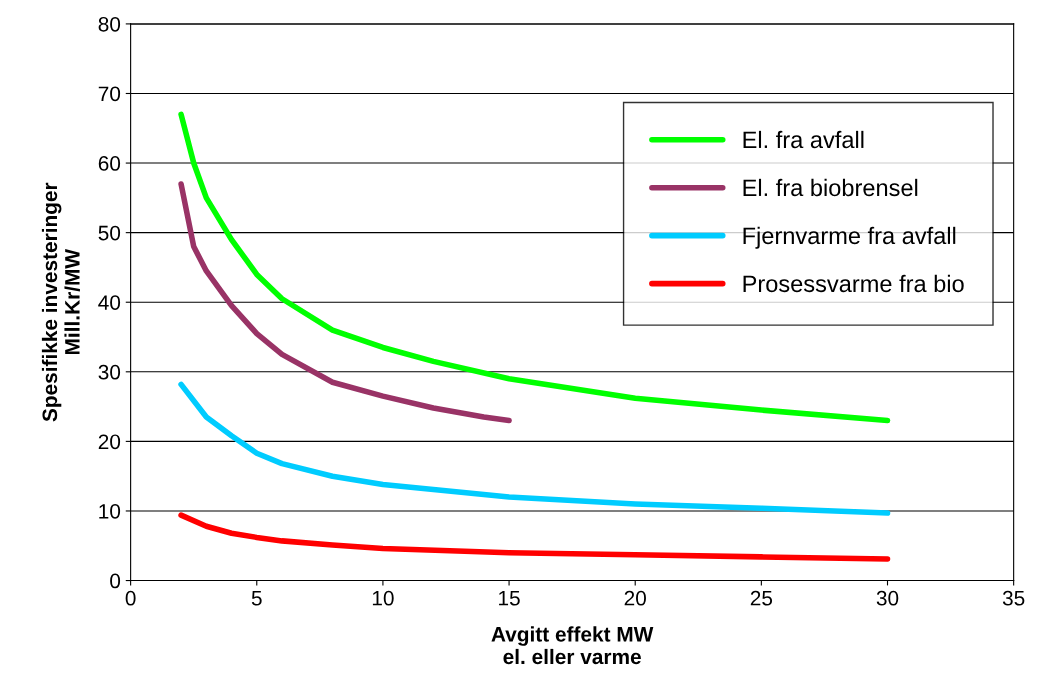  Describe the element at coordinates (115, 581) in the screenshot. I see `y-tick-label: 0` at that location.